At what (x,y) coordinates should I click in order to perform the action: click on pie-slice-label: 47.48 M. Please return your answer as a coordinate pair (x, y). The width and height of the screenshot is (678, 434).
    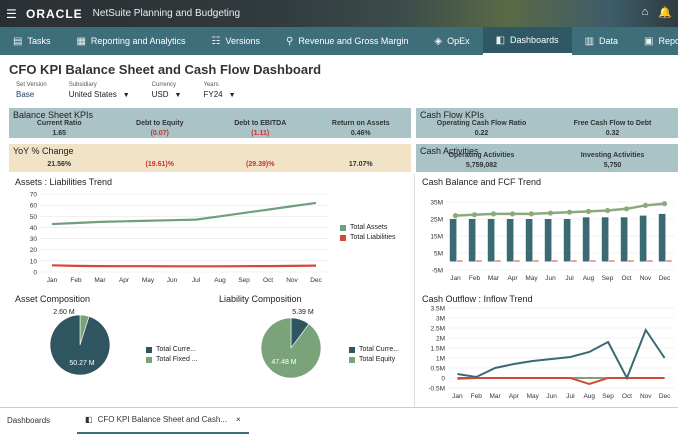
    Looking at the image, I should click on (283, 362).